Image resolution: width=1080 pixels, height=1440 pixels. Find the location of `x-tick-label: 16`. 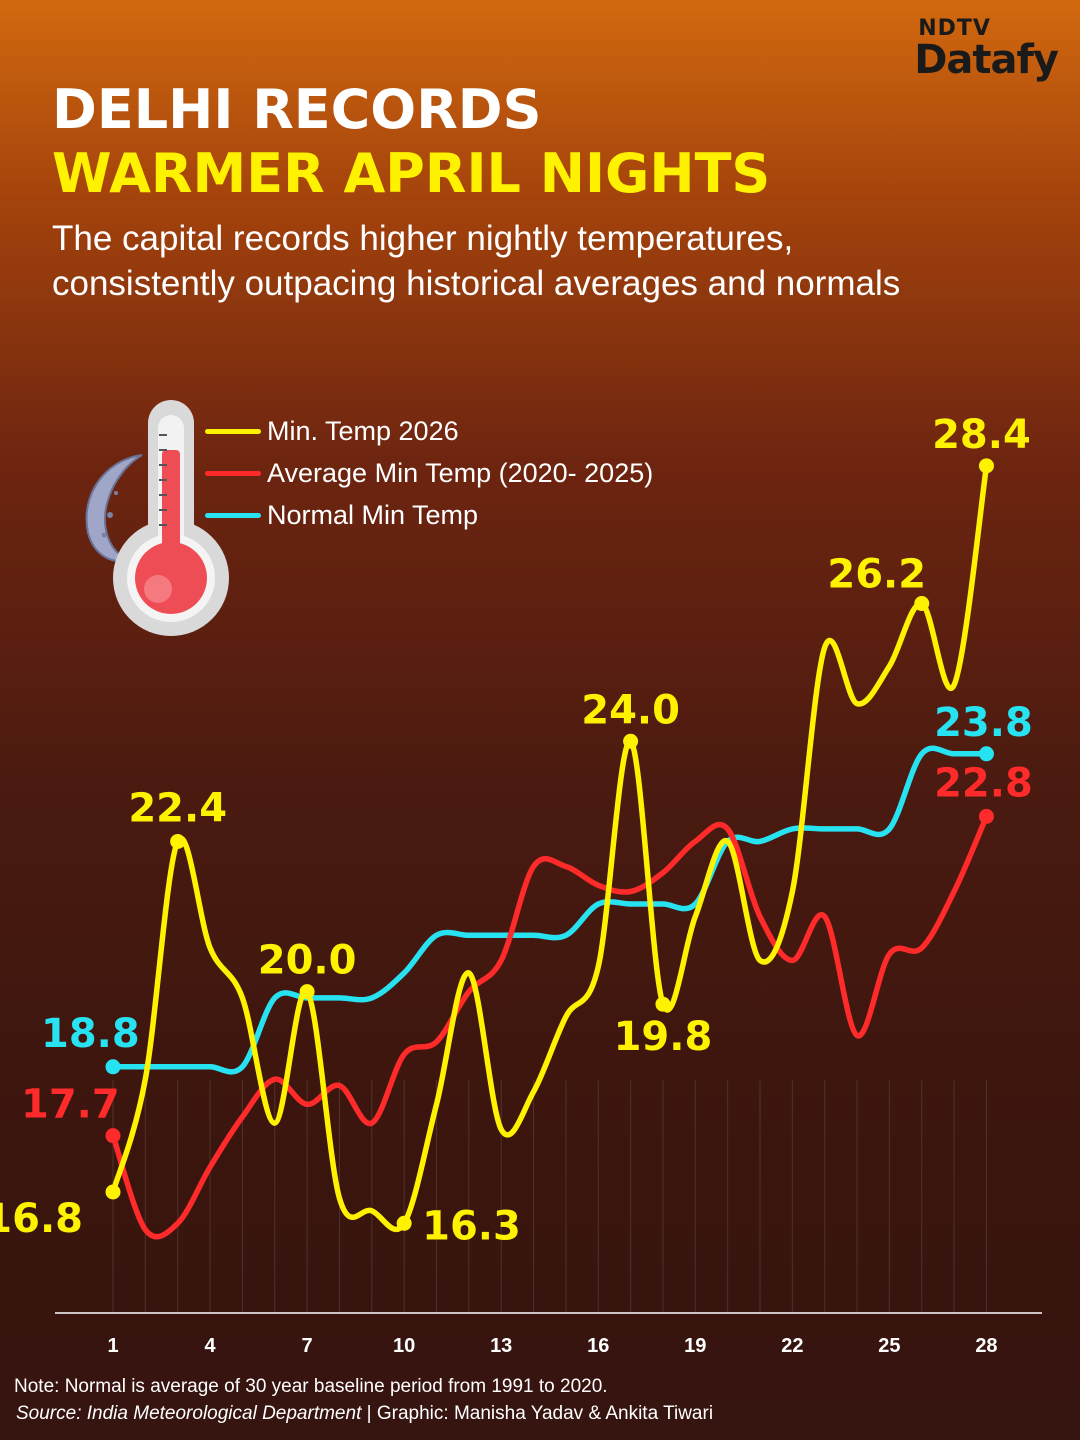

x-tick-label: 16 is located at coordinates (598, 1346).